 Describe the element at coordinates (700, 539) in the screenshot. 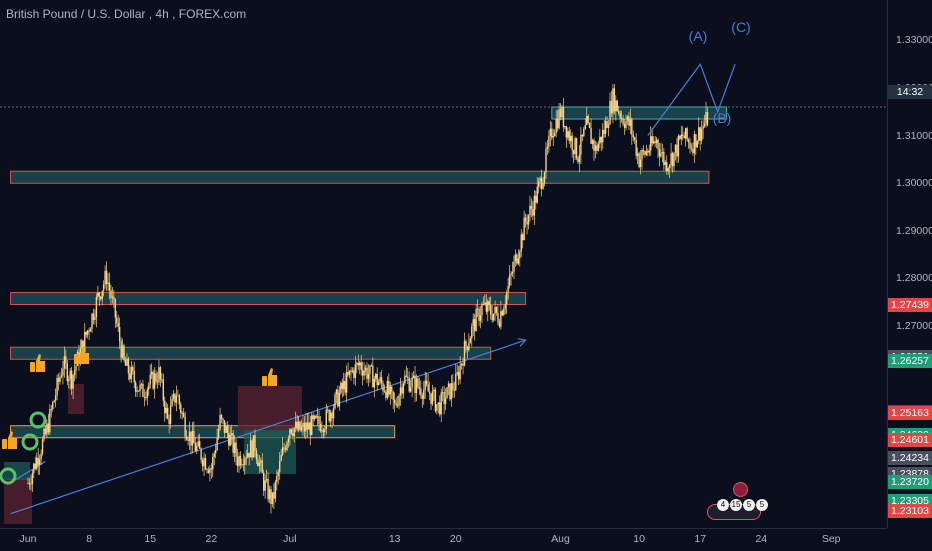

I see `x-tick-label: 17` at that location.